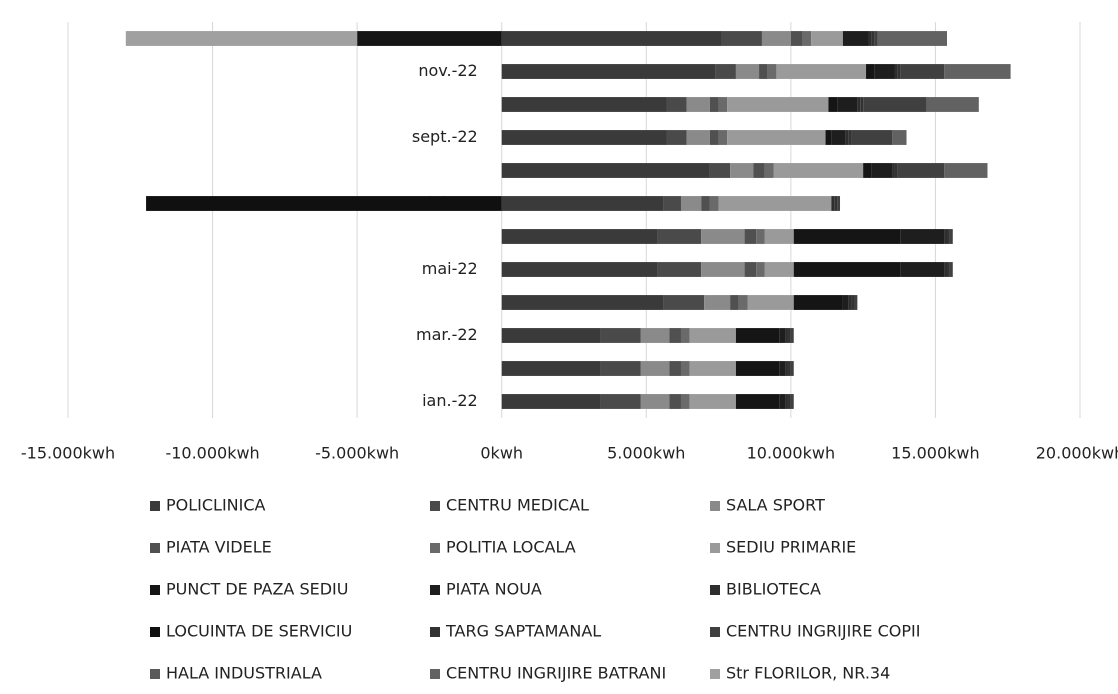  What do you see at coordinates (212, 453) in the screenshot?
I see `x-tick-label: -10.000kwh` at bounding box center [212, 453].